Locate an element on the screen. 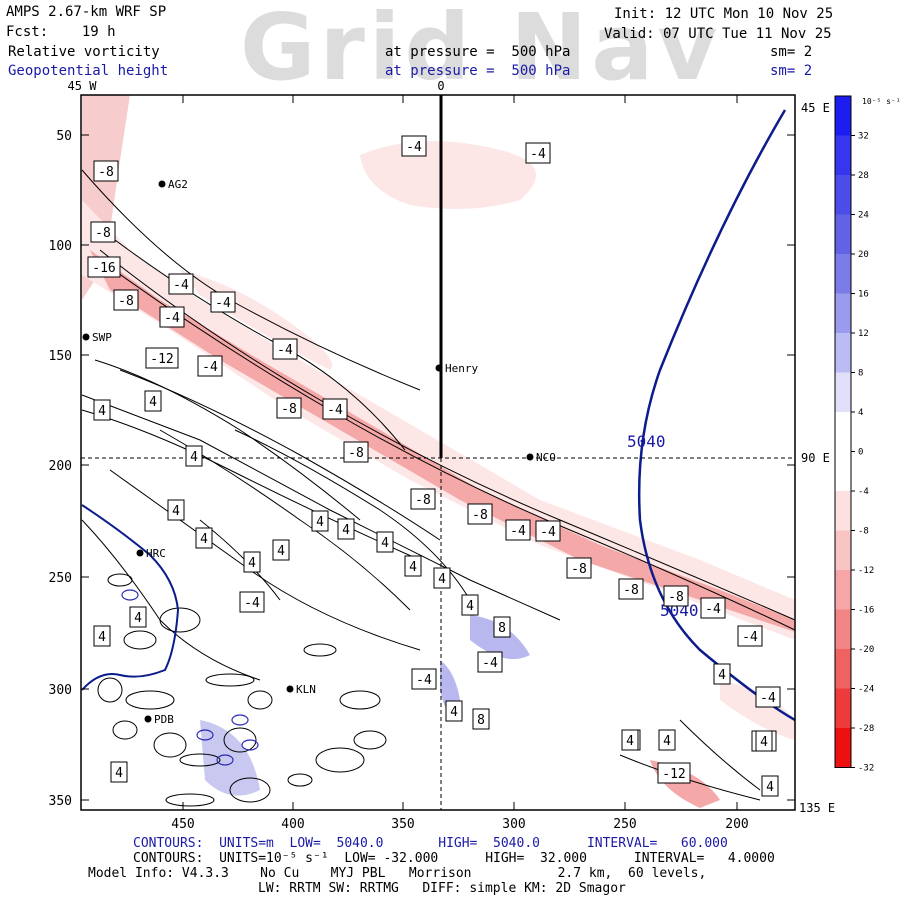 The height and width of the screenshot is (900, 900). station-dot-ag2 is located at coordinates (162, 184).